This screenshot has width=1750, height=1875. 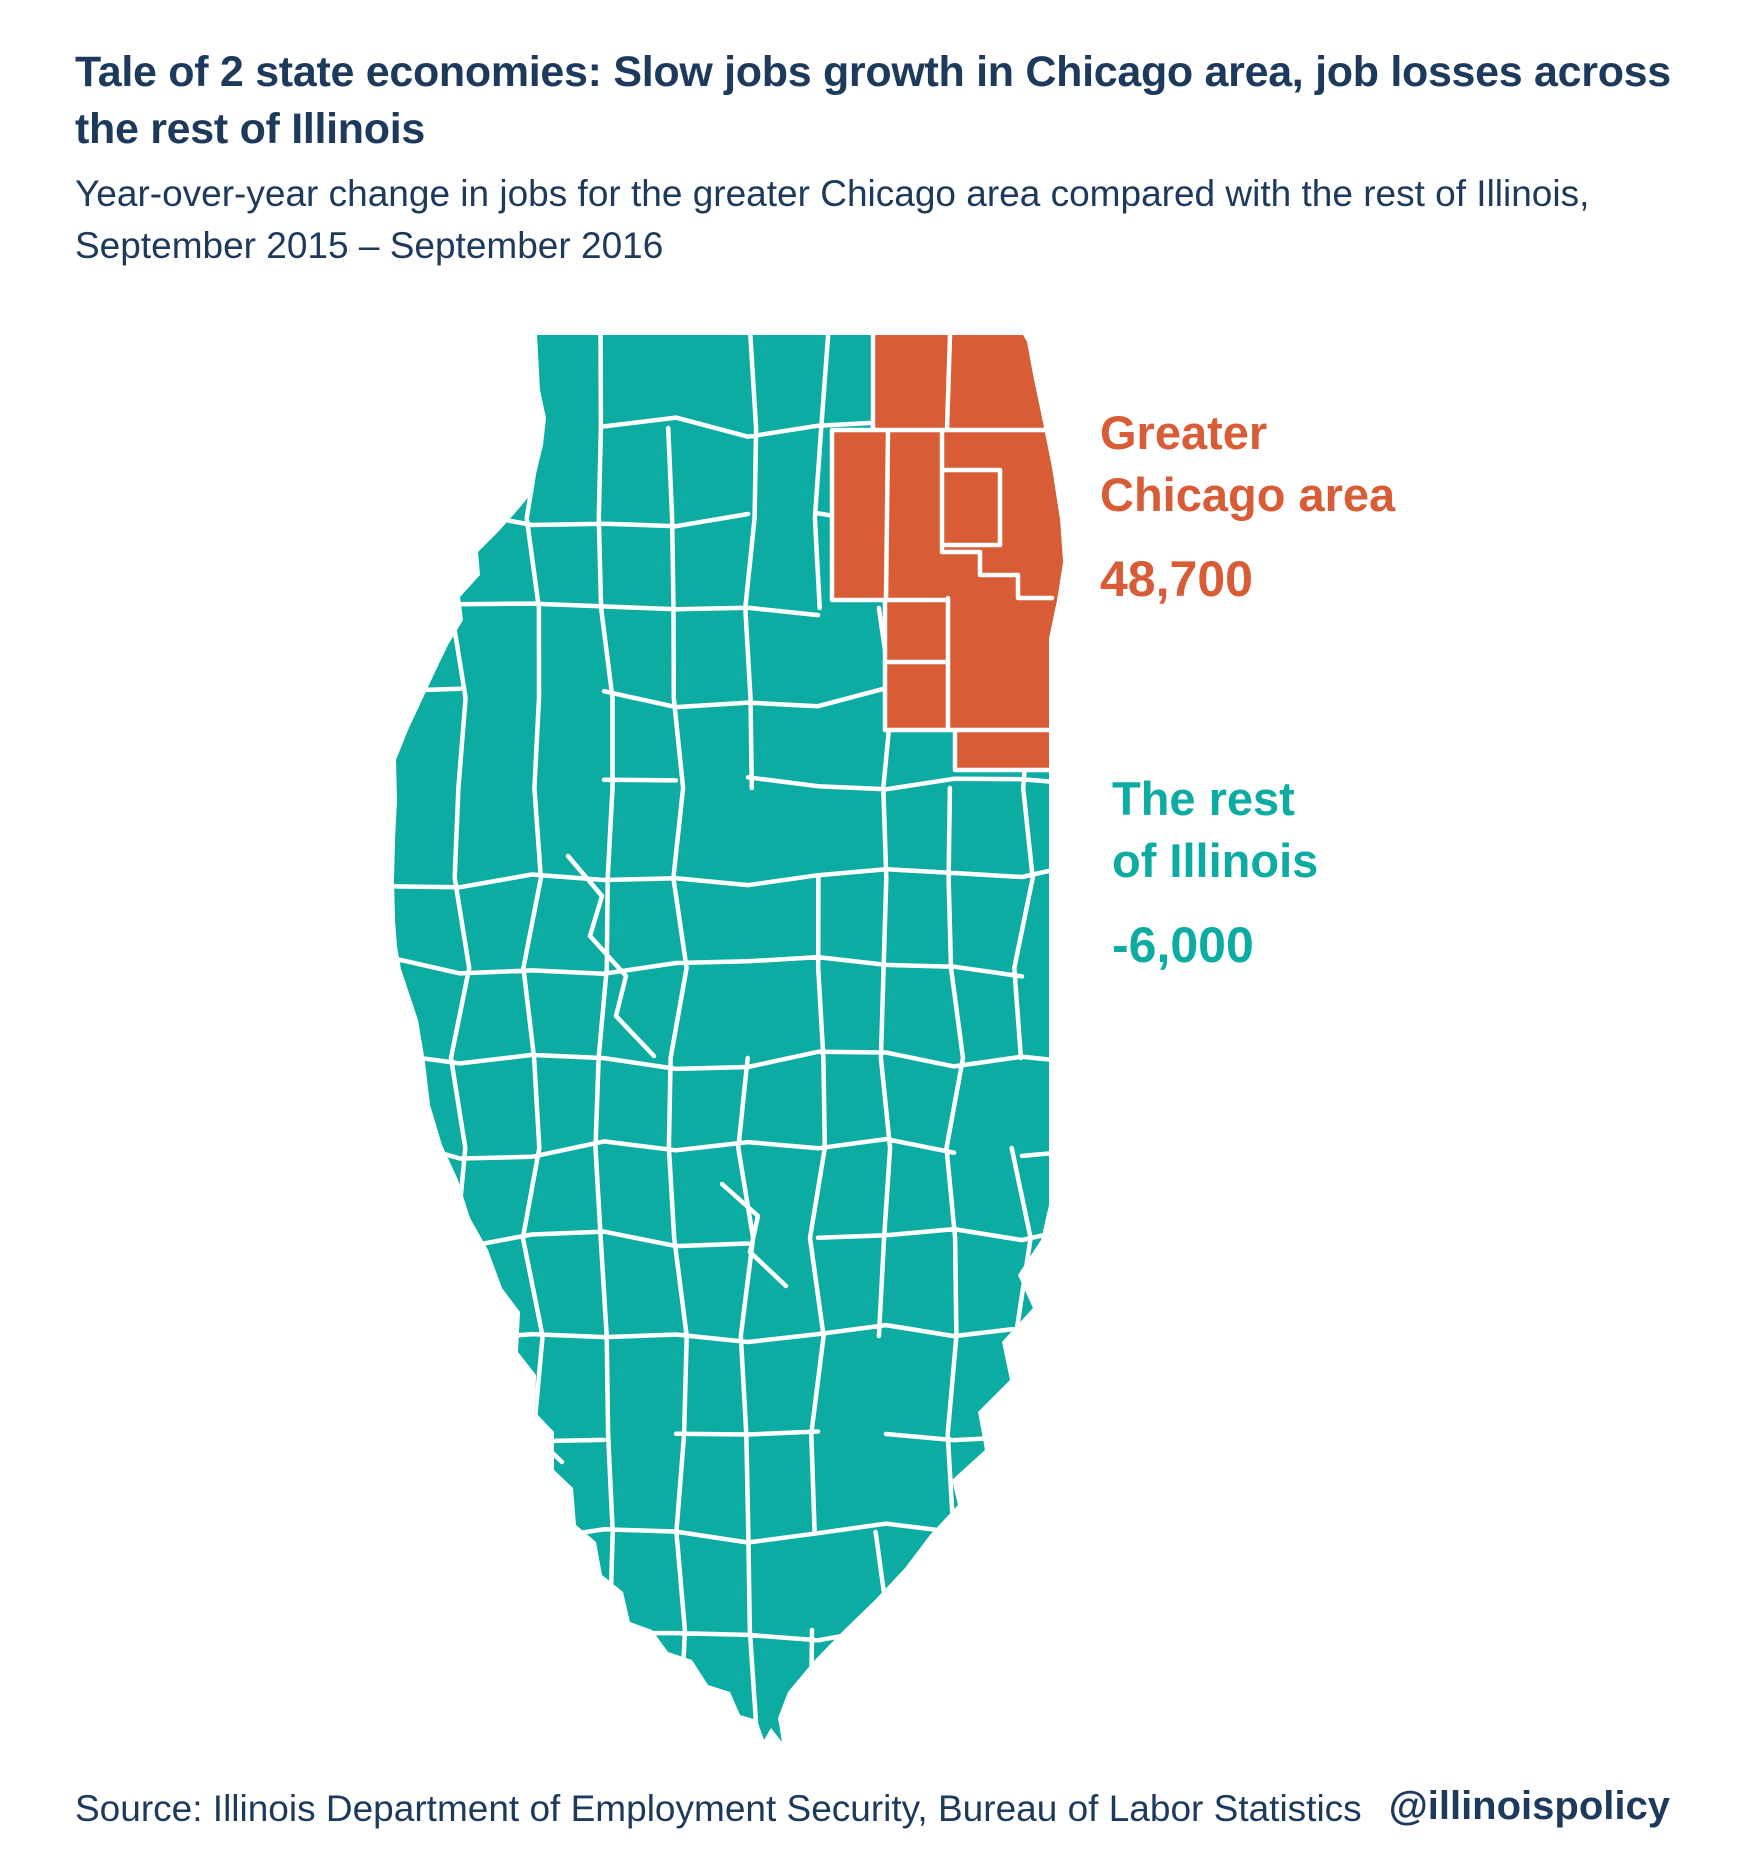 I want to click on chicago-label-line2: Chicago area, so click(x=1248, y=494).